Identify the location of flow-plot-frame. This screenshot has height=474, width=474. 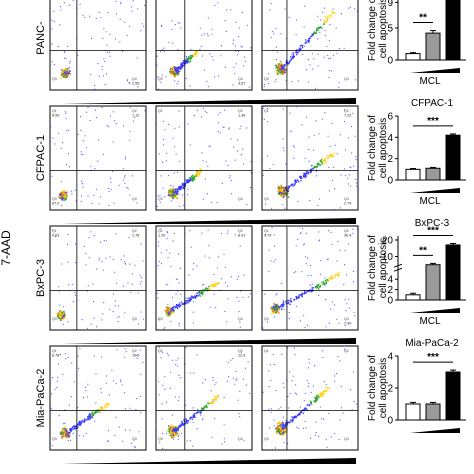
(310, 278).